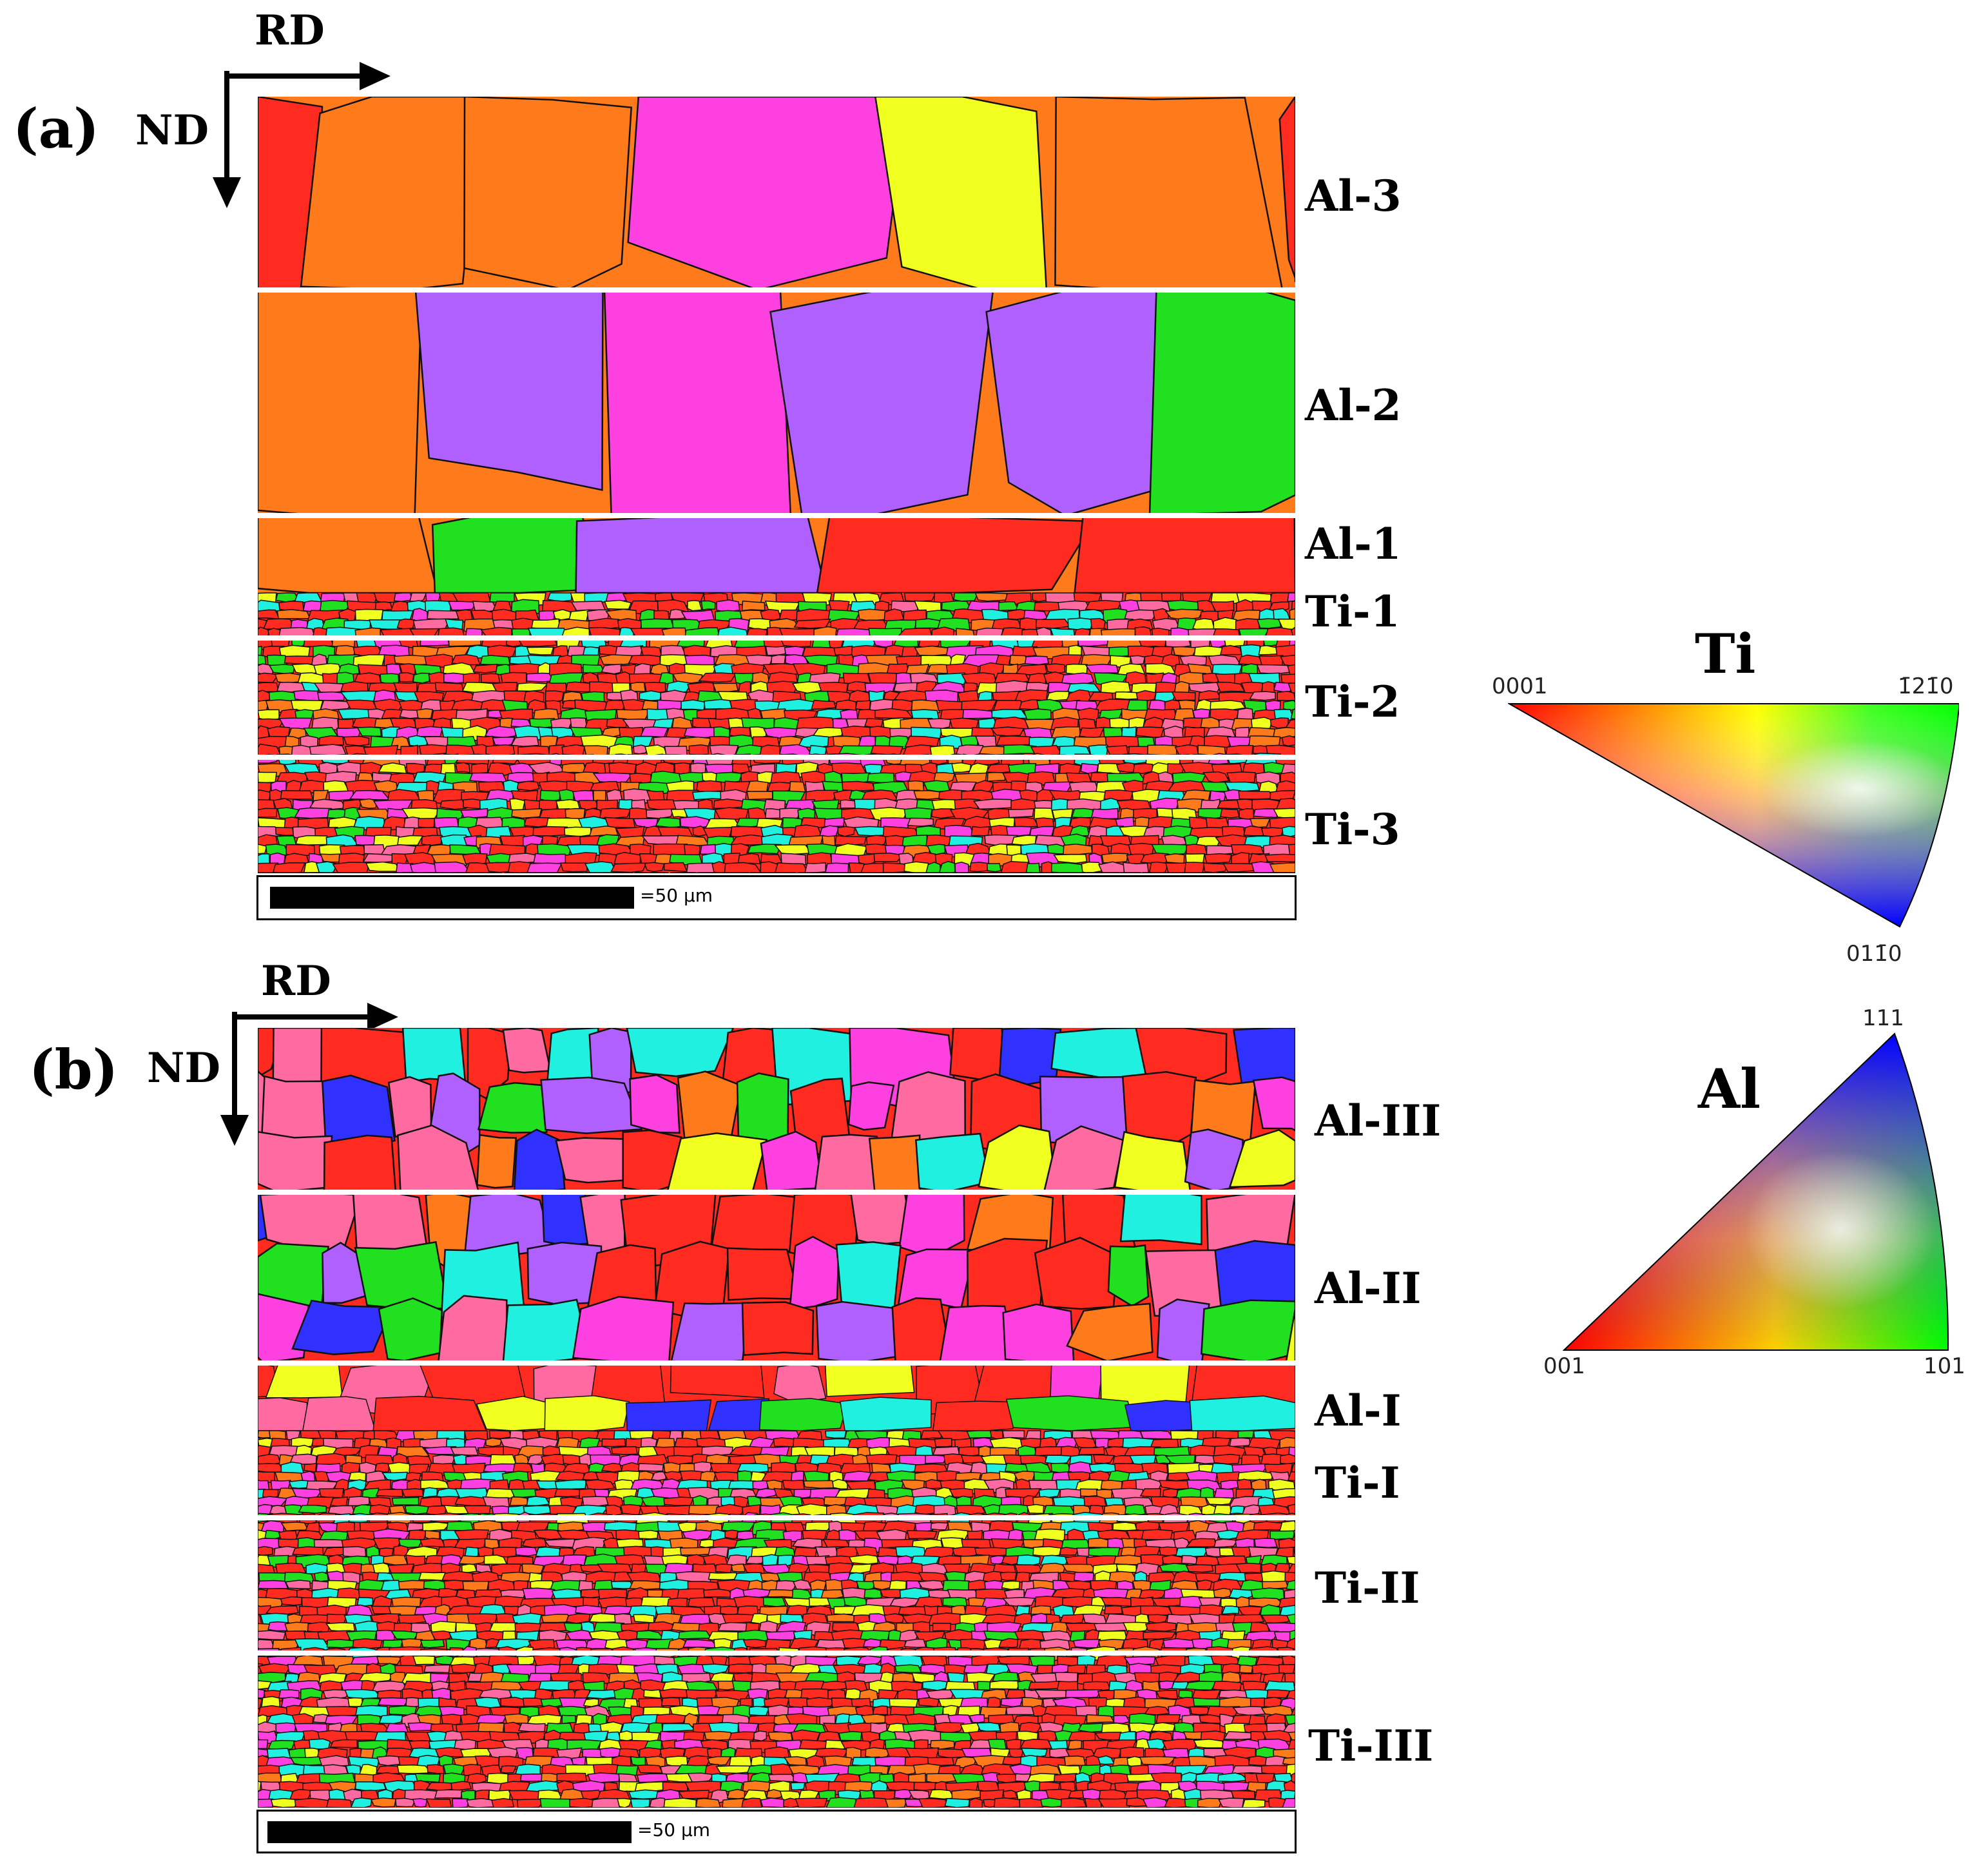  I want to click on layer-label-ti-3: Ti-3, so click(1352, 829).